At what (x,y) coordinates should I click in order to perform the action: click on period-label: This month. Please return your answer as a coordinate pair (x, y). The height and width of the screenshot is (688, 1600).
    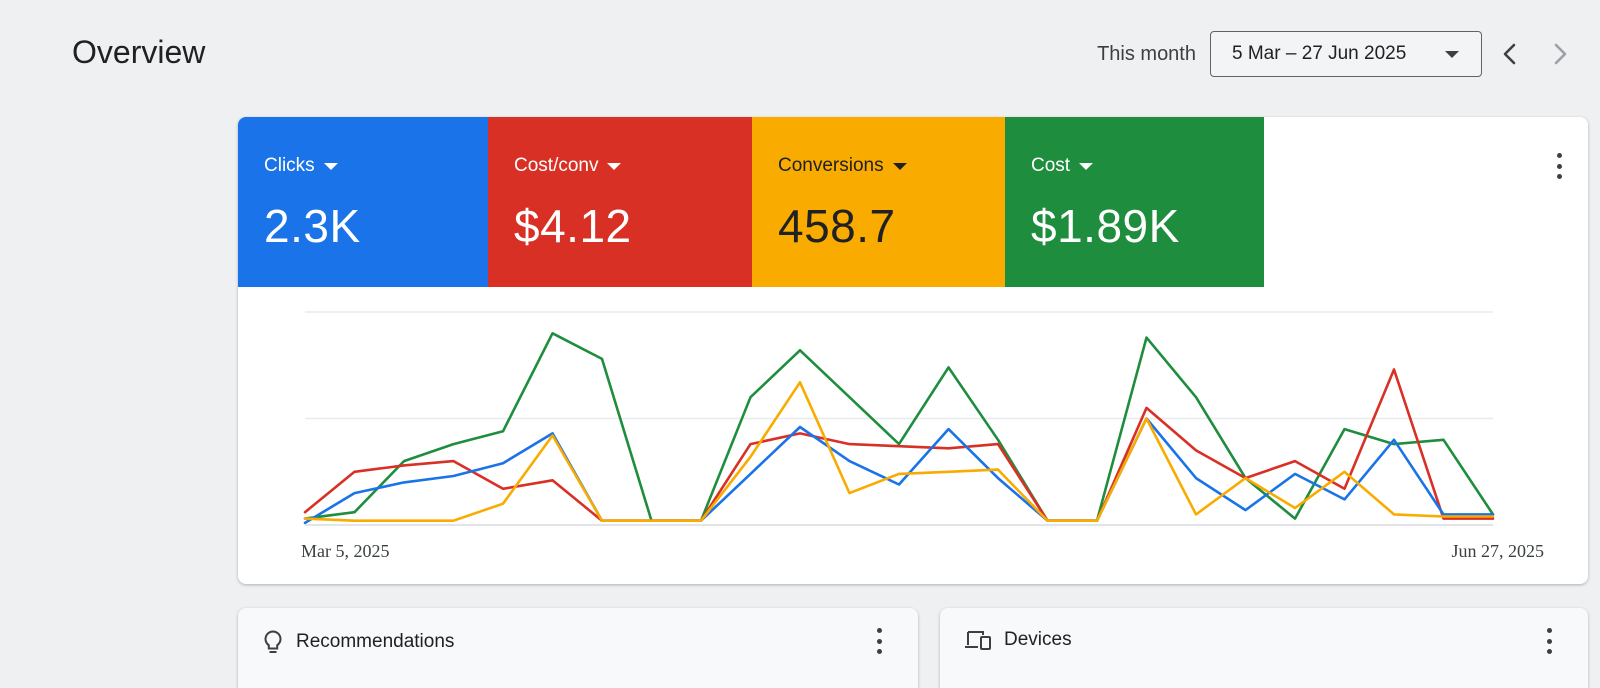
    Looking at the image, I should click on (1146, 53).